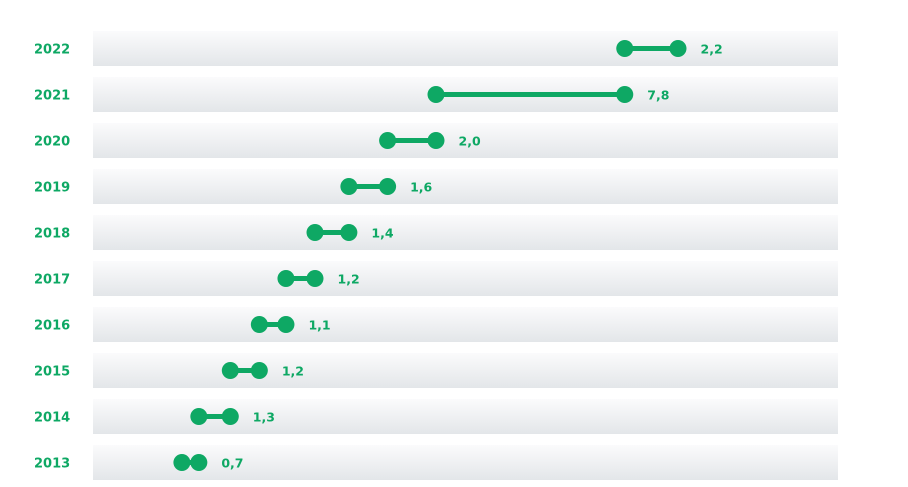 The image size is (908, 487). What do you see at coordinates (465, 370) in the screenshot?
I see `row-band-2015` at bounding box center [465, 370].